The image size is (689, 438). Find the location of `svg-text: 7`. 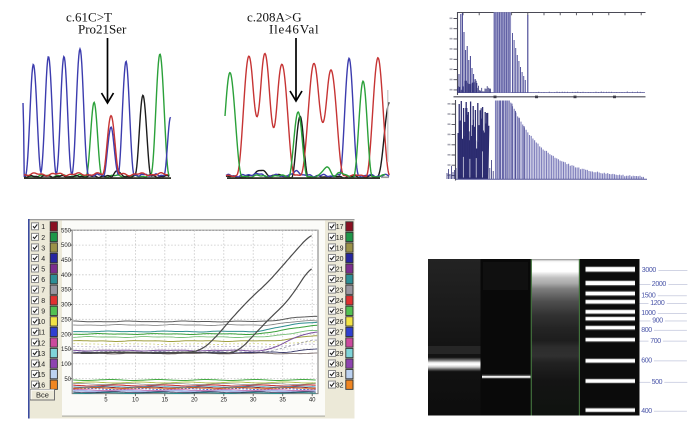

svg-text: 7 is located at coordinates (43, 291).